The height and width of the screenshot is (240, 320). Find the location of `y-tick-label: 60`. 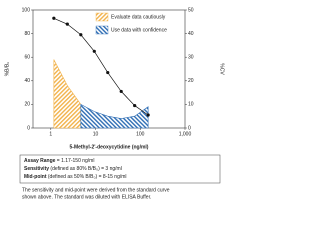

y-tick-label: 60 is located at coordinates (27, 58).